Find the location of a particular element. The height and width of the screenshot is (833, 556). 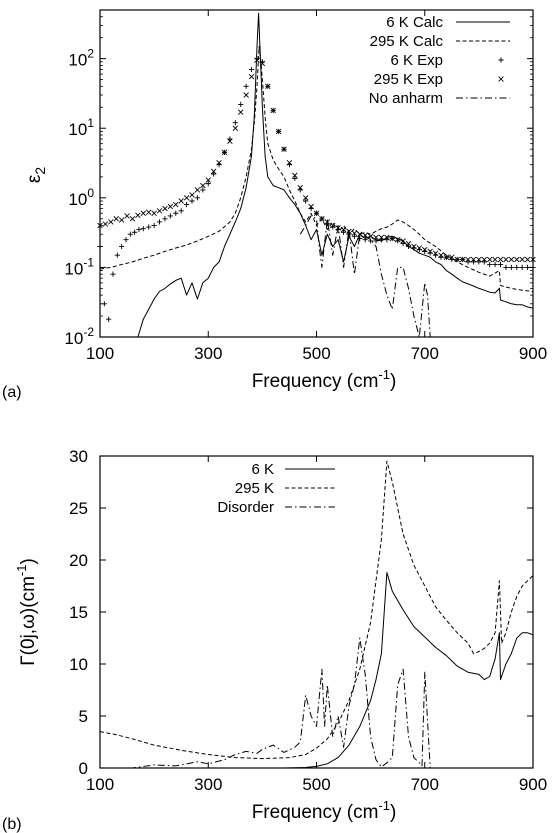

panel-a-label: (a) is located at coordinates (12, 392).